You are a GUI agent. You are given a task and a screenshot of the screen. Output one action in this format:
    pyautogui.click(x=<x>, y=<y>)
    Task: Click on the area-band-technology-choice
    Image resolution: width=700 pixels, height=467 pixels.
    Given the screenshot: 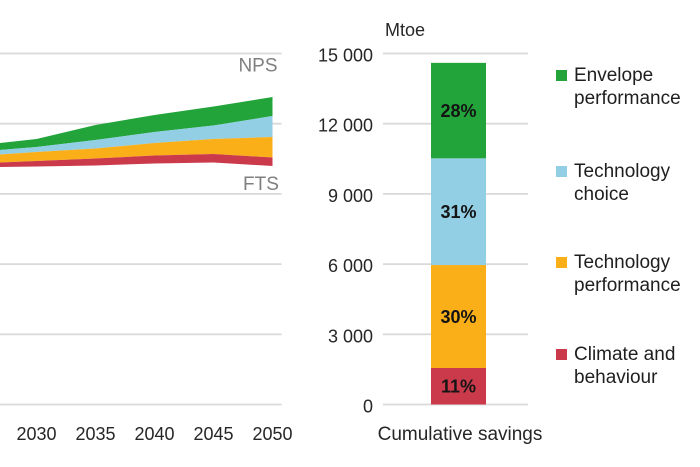 What is the action you would take?
    pyautogui.click(x=136, y=135)
    